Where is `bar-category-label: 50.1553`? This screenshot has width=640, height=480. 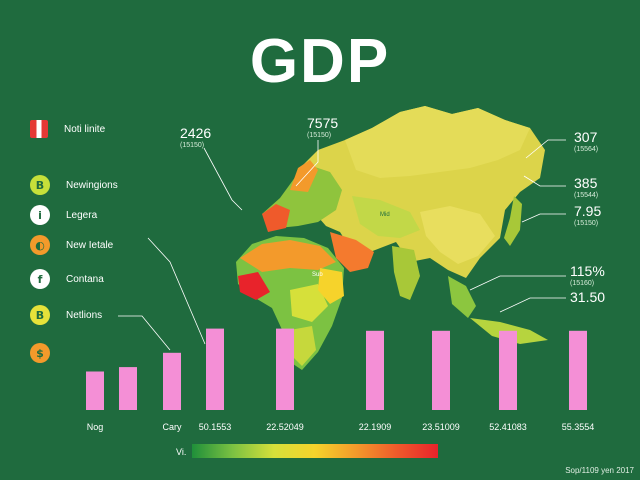
bar-category-label: 50.1553 is located at coordinates (215, 427).